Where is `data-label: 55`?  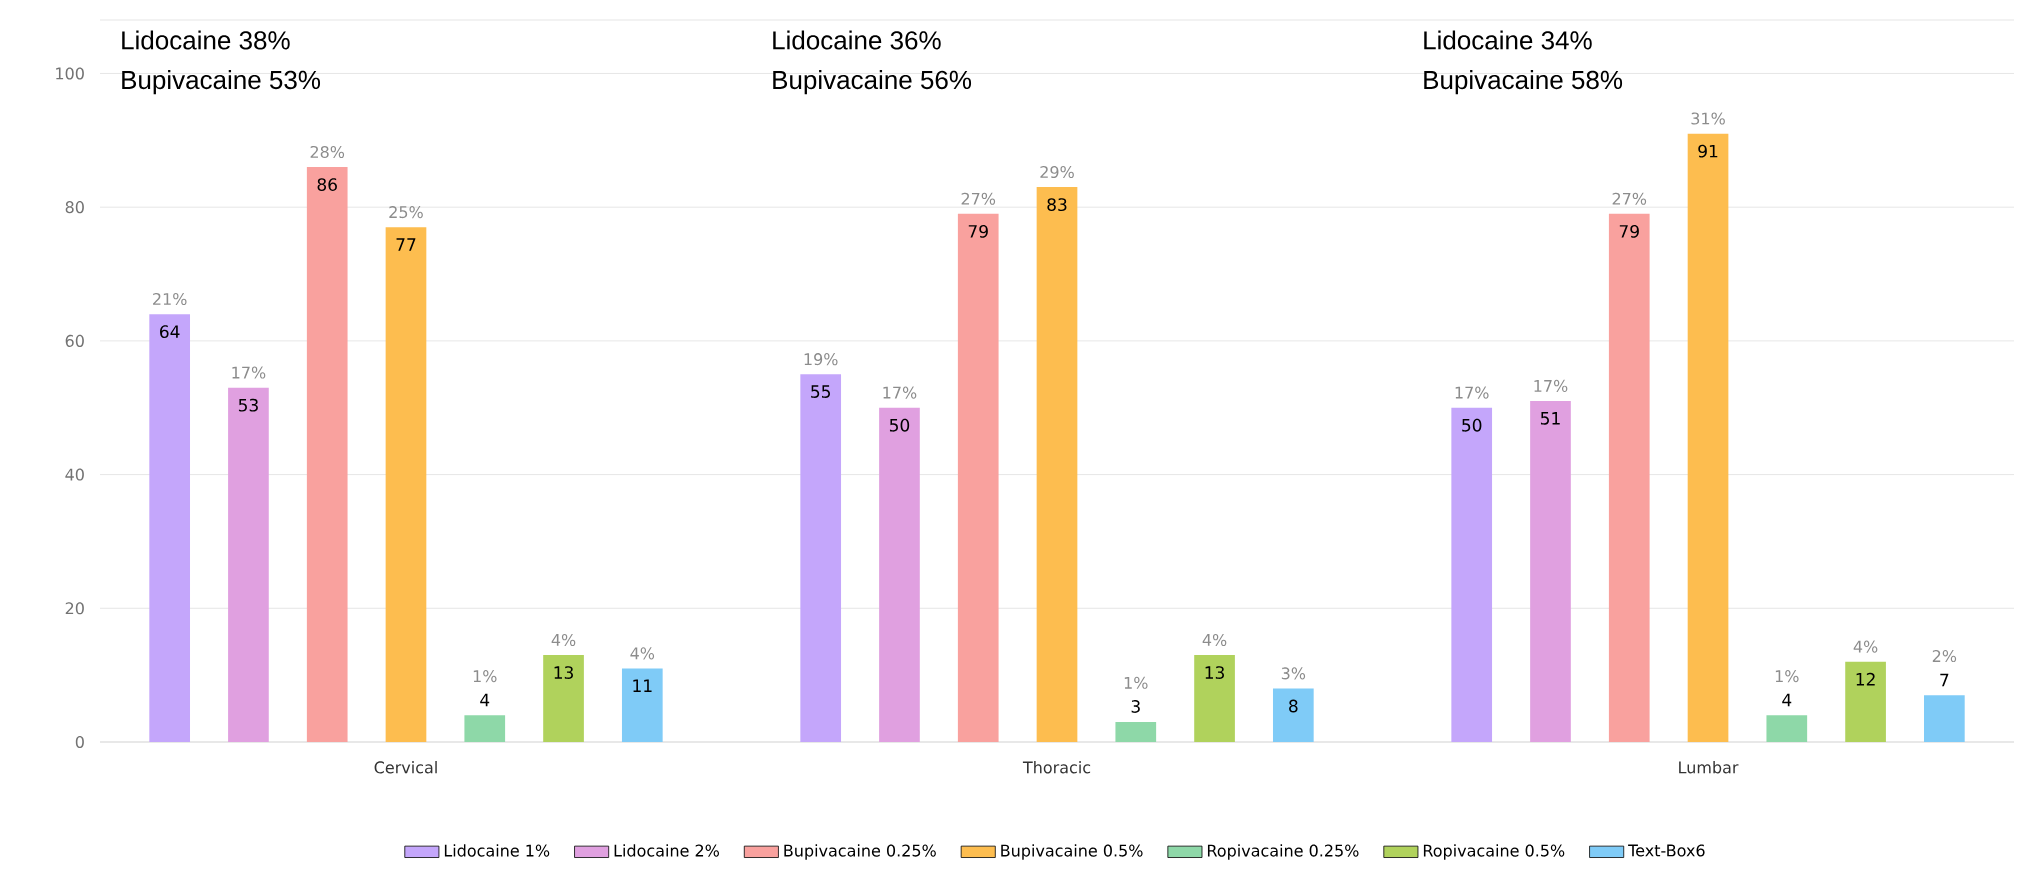
data-label: 55 is located at coordinates (820, 392).